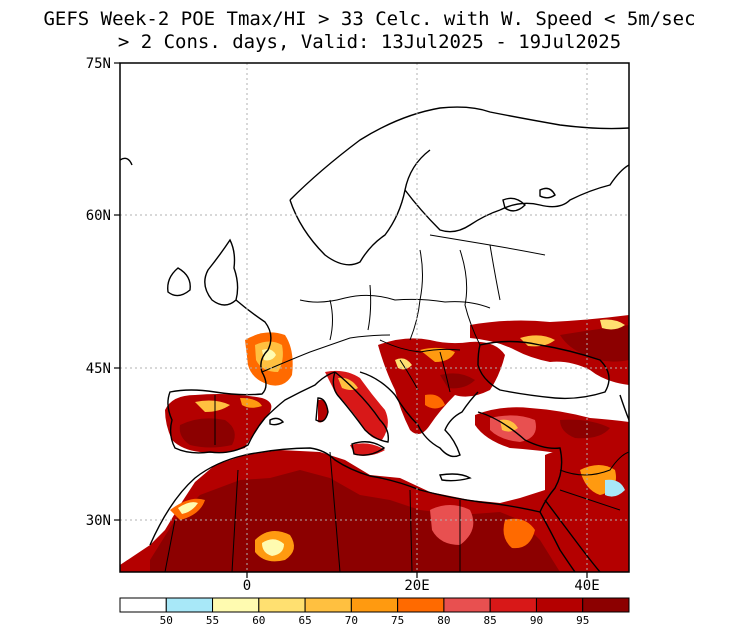 The height and width of the screenshot is (635, 739). Describe the element at coordinates (98, 521) in the screenshot. I see `lat-label-30n: 30N` at that location.